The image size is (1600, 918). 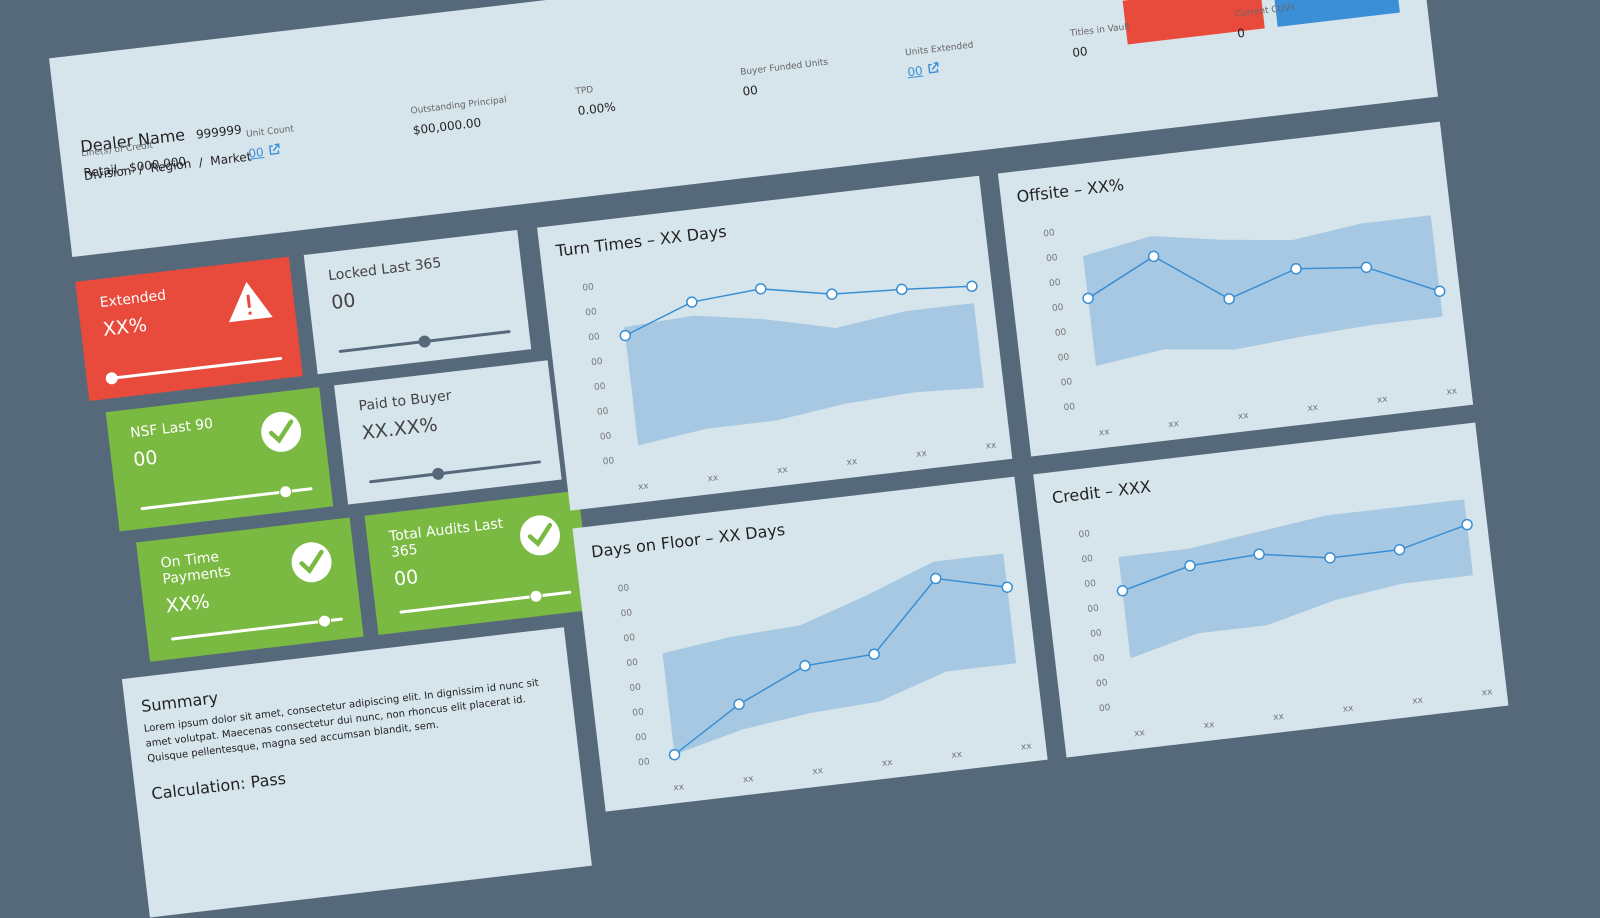 I want to click on field: Units Extended 00, so click(x=986, y=55).